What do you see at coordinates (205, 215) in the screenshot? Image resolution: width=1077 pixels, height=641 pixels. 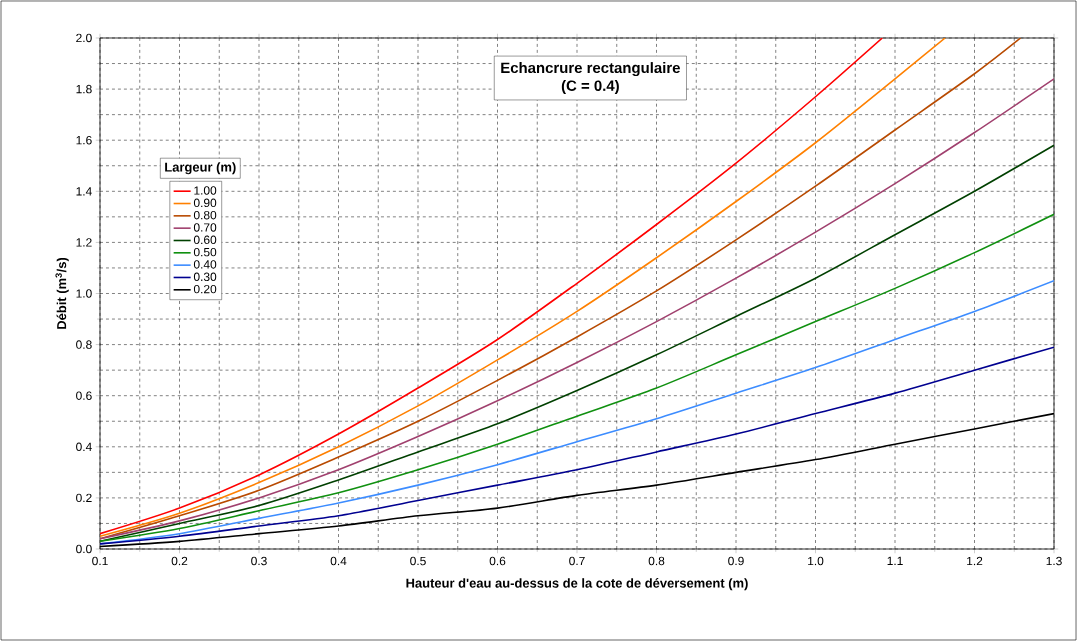 I see `legend-label: 0.80` at bounding box center [205, 215].